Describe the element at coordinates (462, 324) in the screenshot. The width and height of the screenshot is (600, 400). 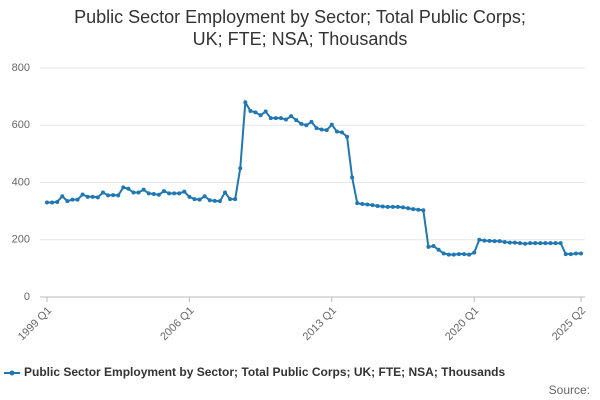
I see `x-tick-label: 2020 Q1` at that location.